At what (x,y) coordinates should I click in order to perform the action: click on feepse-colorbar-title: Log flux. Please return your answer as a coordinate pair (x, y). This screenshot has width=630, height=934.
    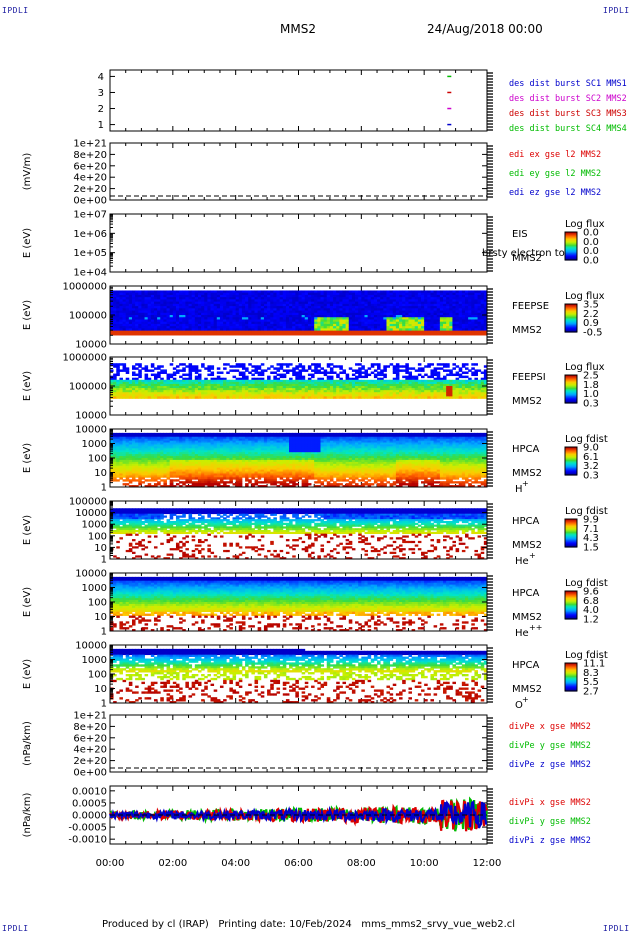
    Looking at the image, I should click on (585, 296).